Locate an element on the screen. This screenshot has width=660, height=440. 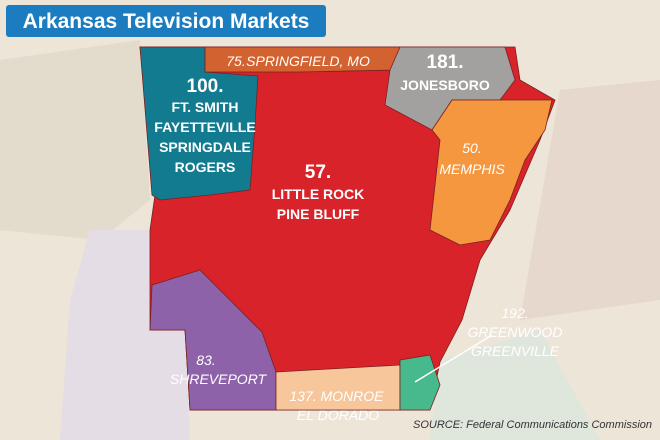
title-box is located at coordinates (166, 21).